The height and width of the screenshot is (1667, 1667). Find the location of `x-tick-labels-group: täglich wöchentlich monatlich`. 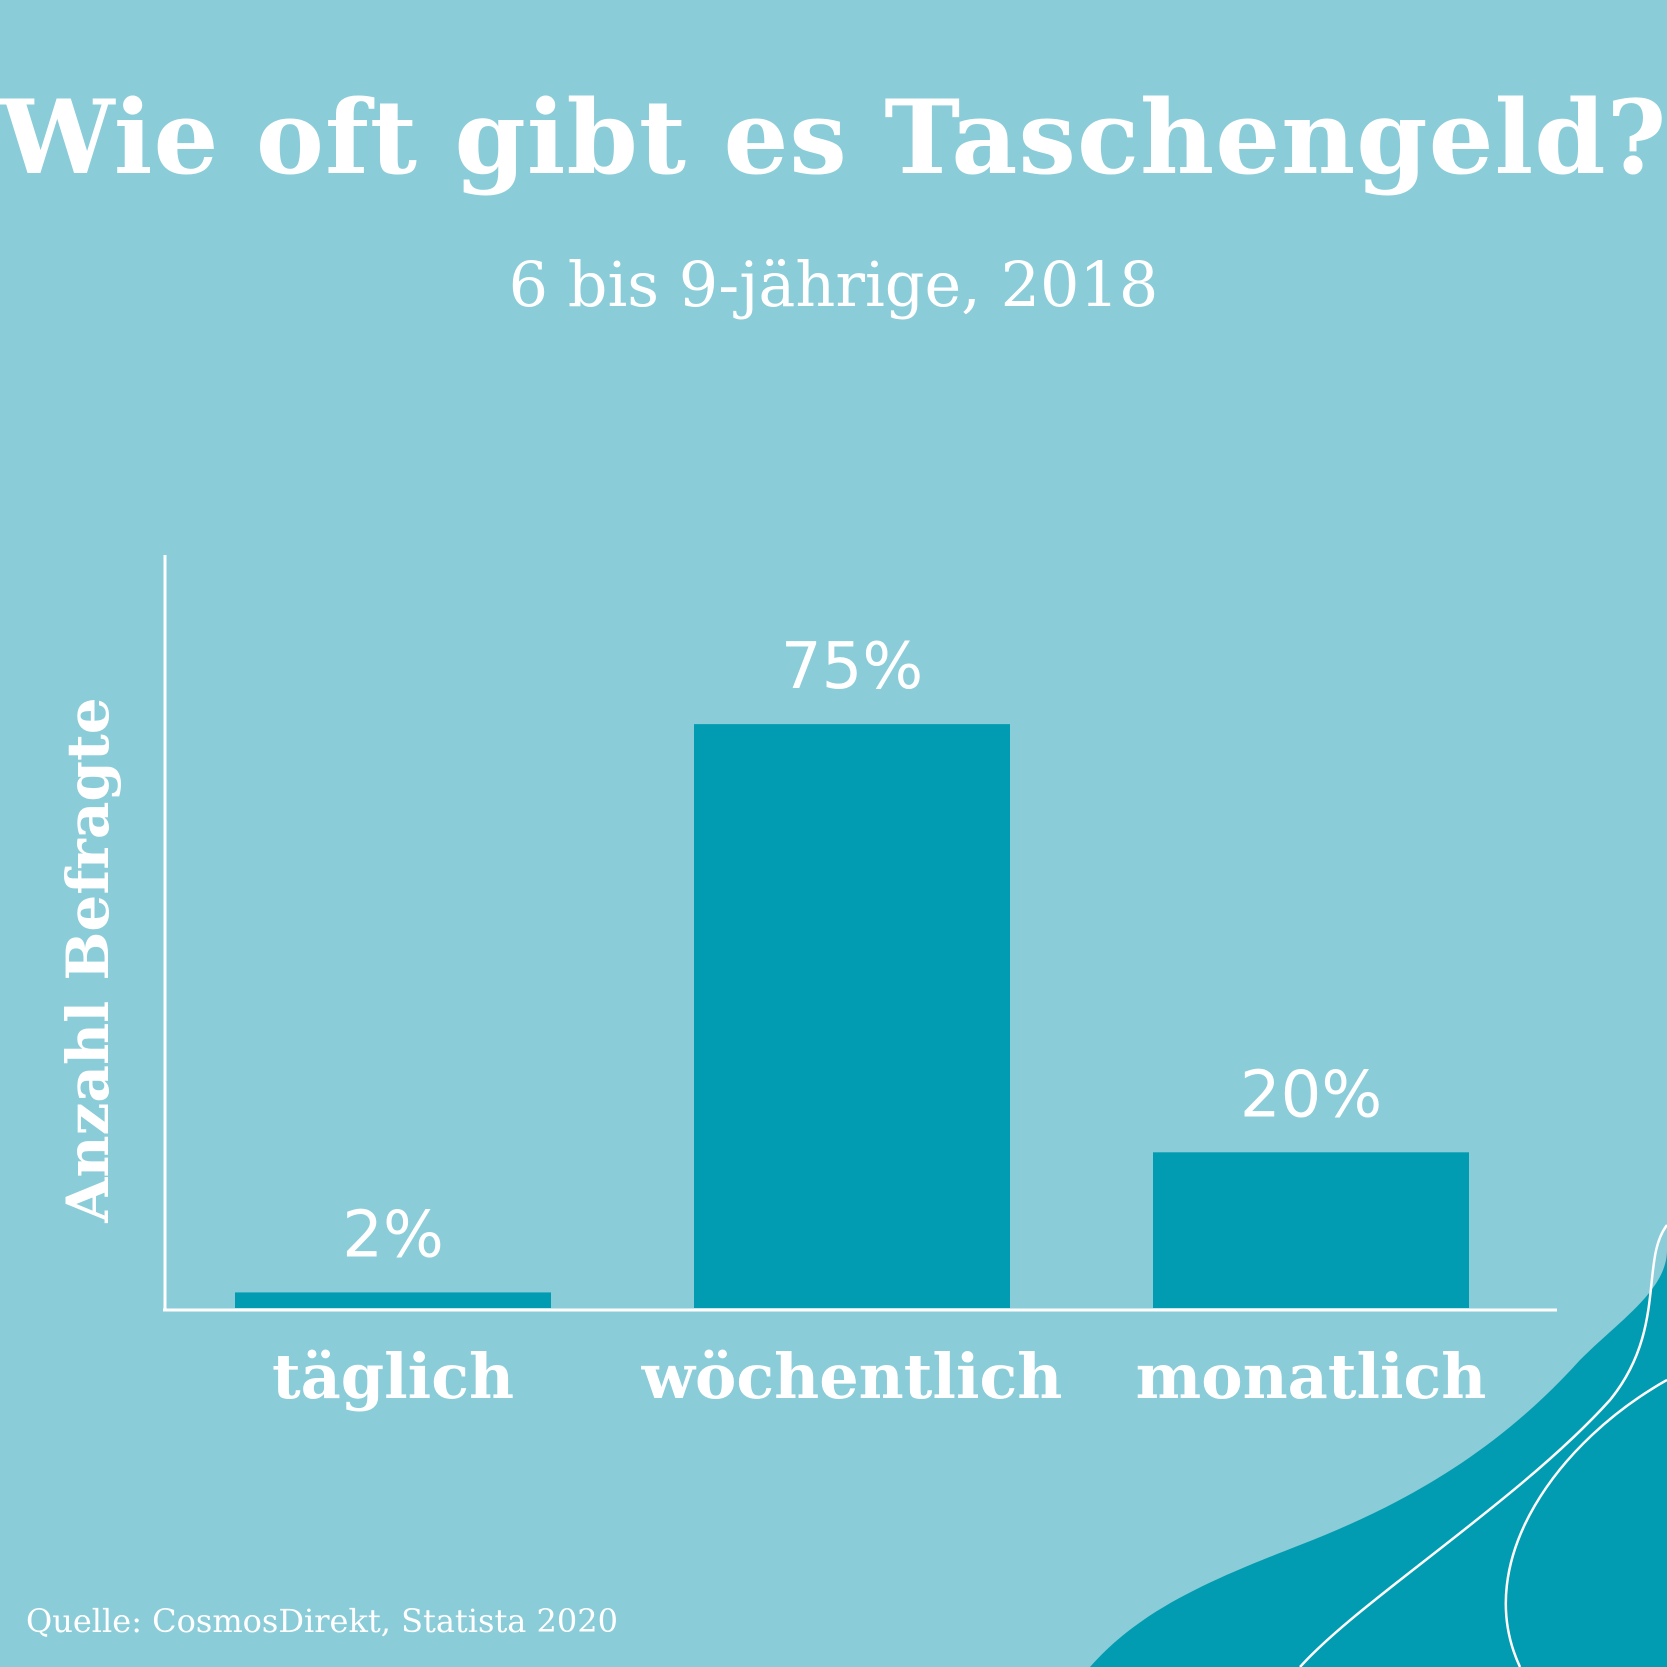

x-tick-labels-group: täglich wöchentlich monatlich is located at coordinates (879, 1376).